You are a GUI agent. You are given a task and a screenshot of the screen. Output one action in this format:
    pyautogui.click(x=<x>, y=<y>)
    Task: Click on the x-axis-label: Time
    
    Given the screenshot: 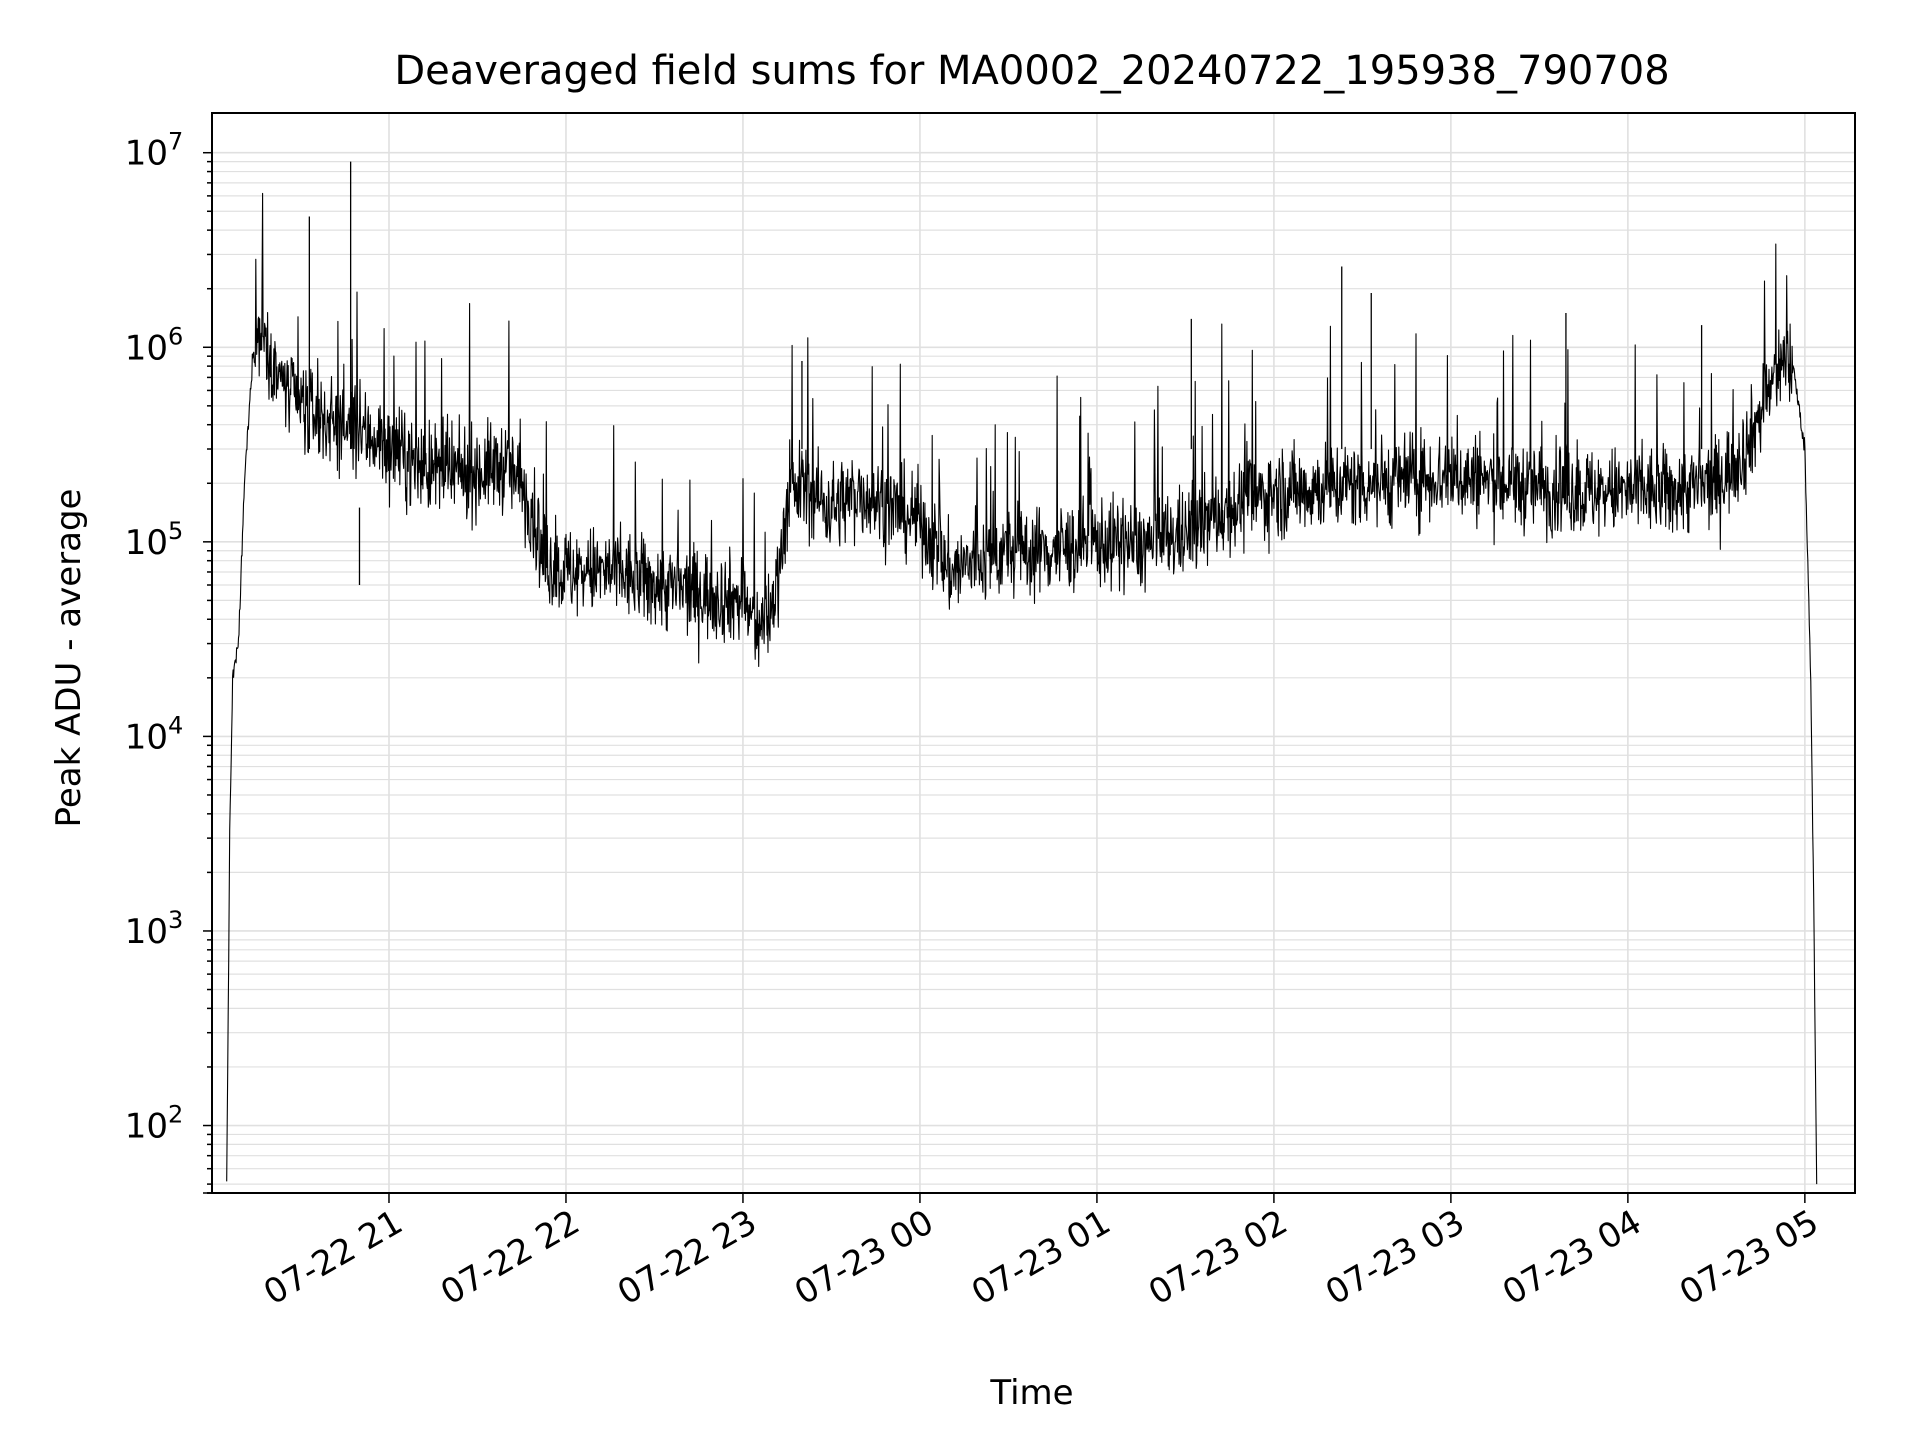 What is the action you would take?
    pyautogui.click(x=1031, y=1393)
    